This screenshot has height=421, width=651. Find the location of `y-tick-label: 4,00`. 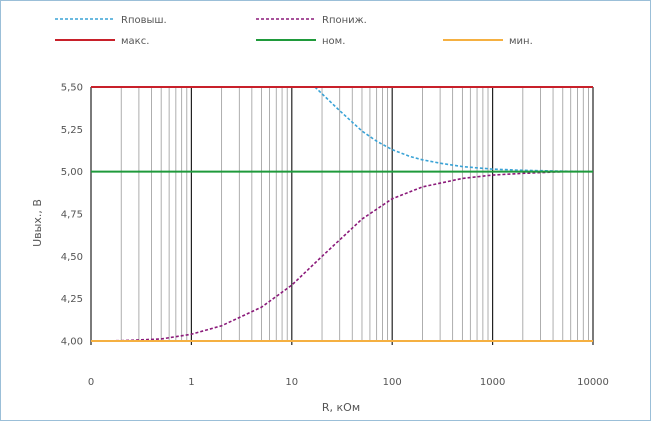

y-tick-label: 4,00 is located at coordinates (72, 342).